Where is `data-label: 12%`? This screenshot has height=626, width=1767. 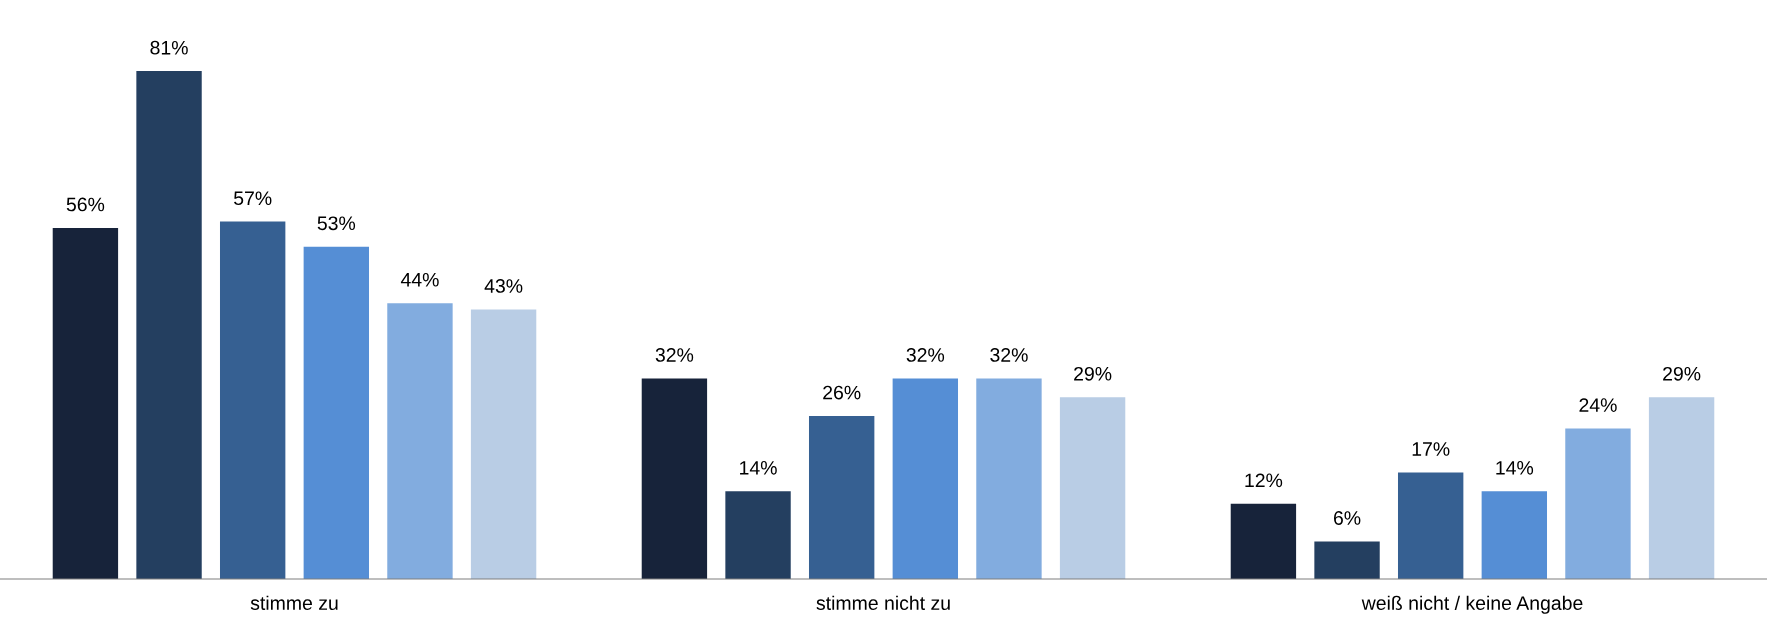 data-label: 12% is located at coordinates (1264, 480).